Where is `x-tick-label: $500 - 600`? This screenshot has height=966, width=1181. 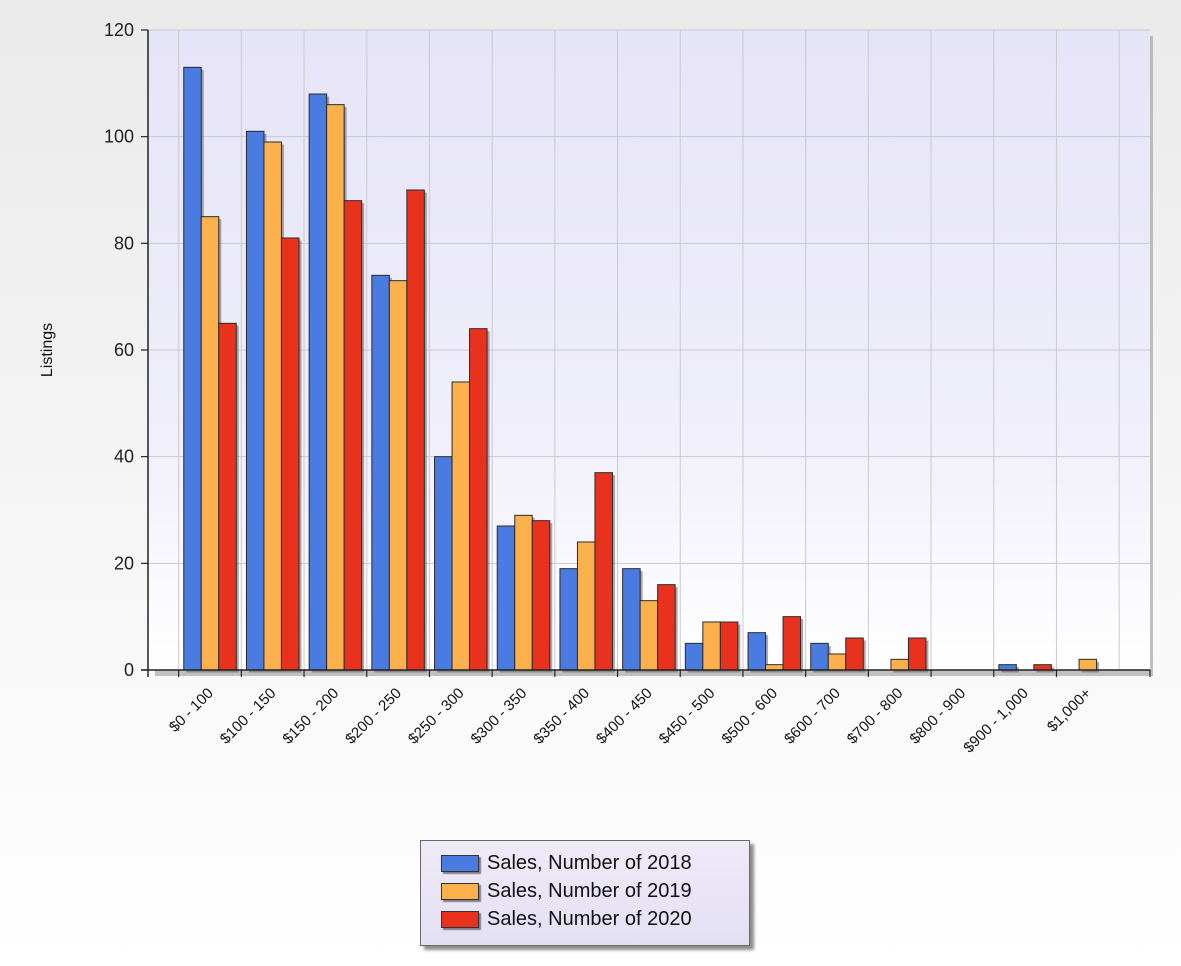
x-tick-label: $500 - 600 is located at coordinates (749, 716).